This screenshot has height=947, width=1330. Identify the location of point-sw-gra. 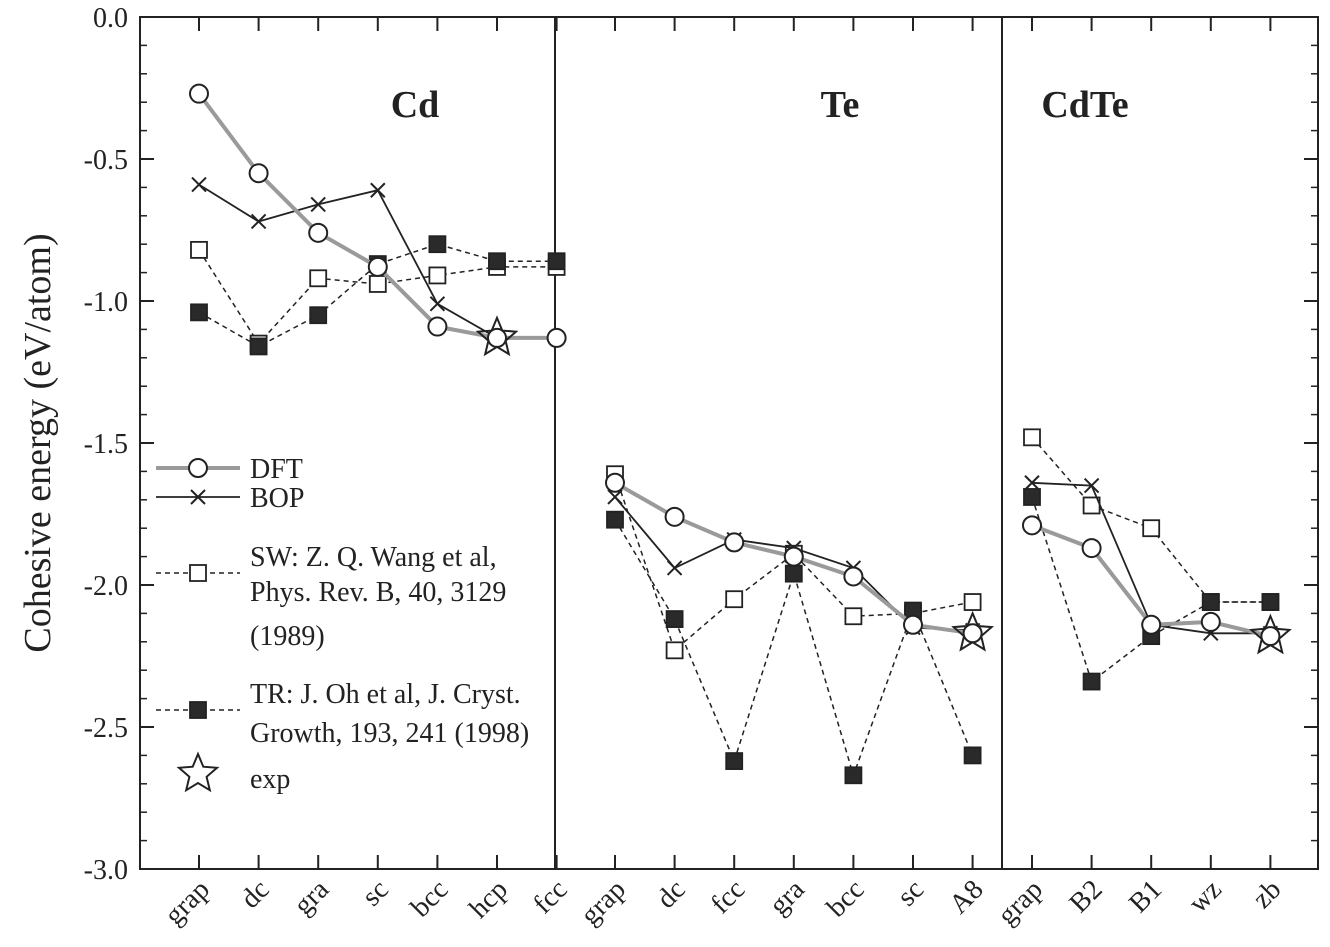
(318, 278).